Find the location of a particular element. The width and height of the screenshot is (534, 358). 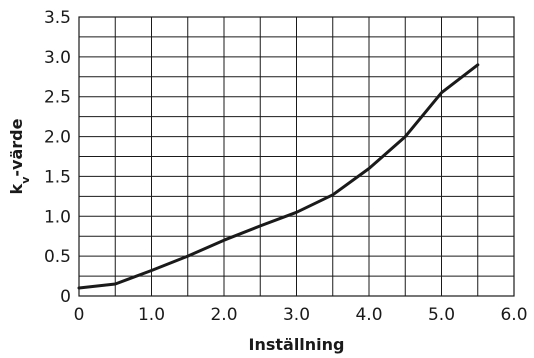

x-tick-label: 3.0 is located at coordinates (296, 315).